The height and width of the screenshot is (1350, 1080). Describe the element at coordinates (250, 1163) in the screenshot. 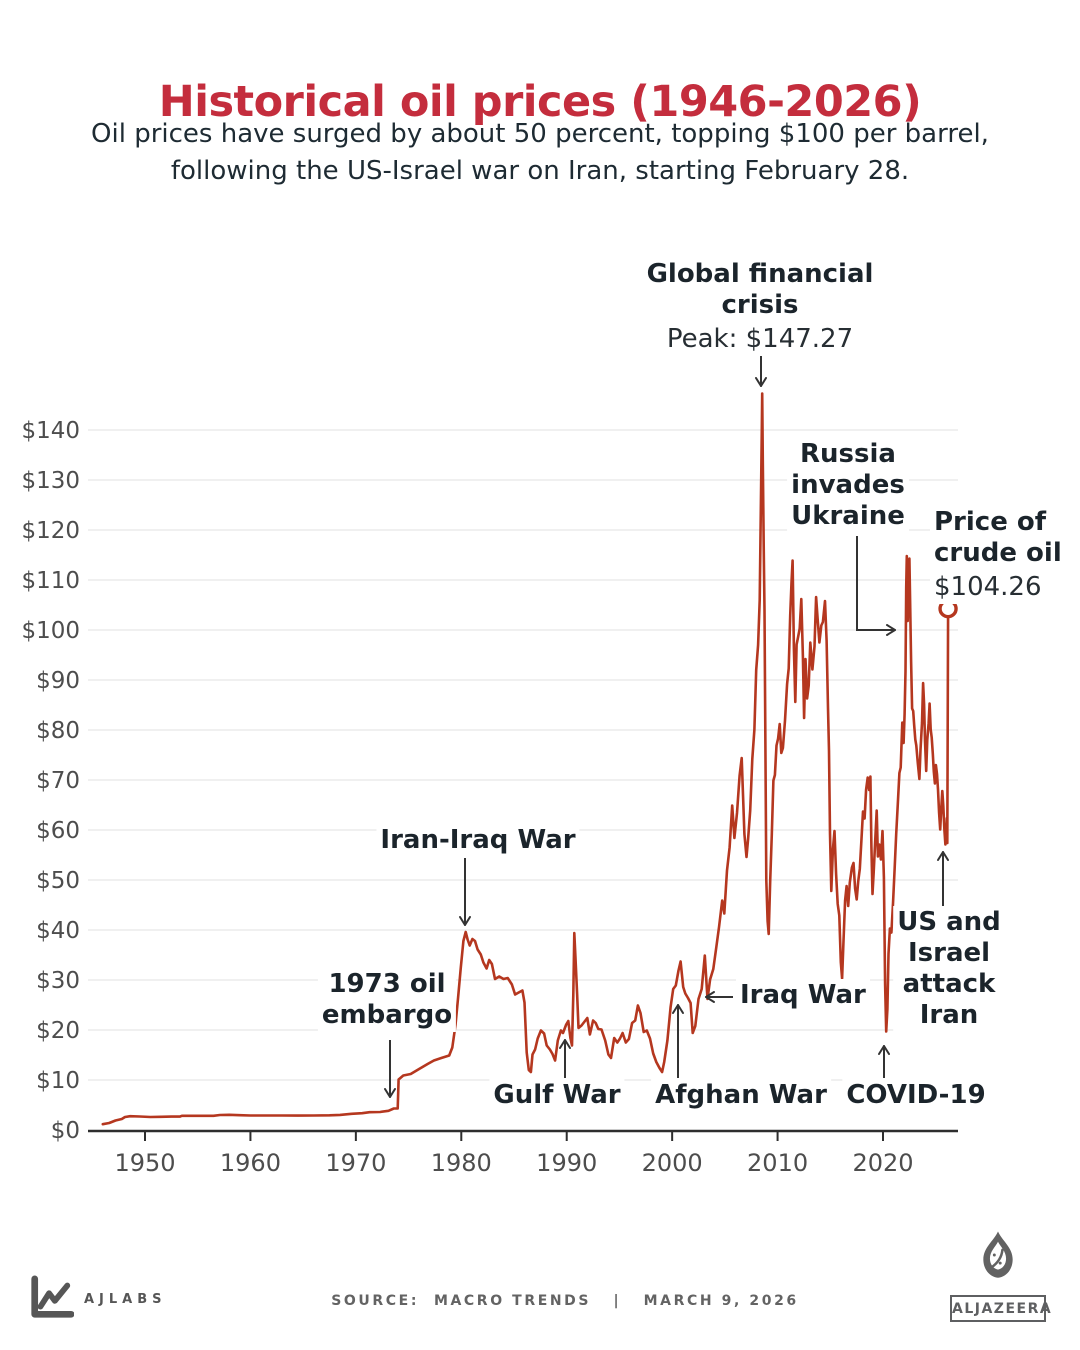

I see `x-axis-label: 1960` at that location.